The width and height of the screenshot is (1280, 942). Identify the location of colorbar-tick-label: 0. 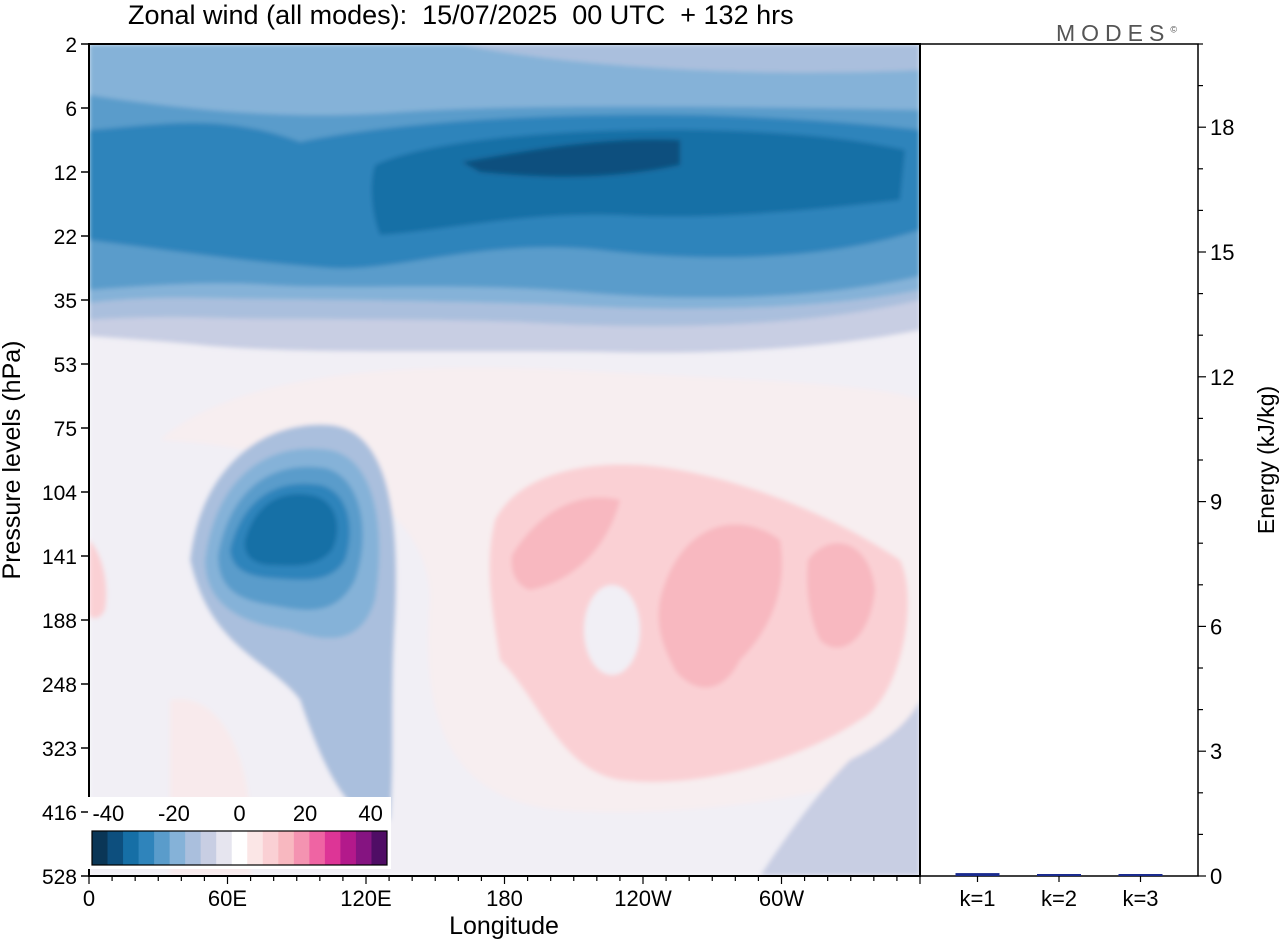
(239, 813).